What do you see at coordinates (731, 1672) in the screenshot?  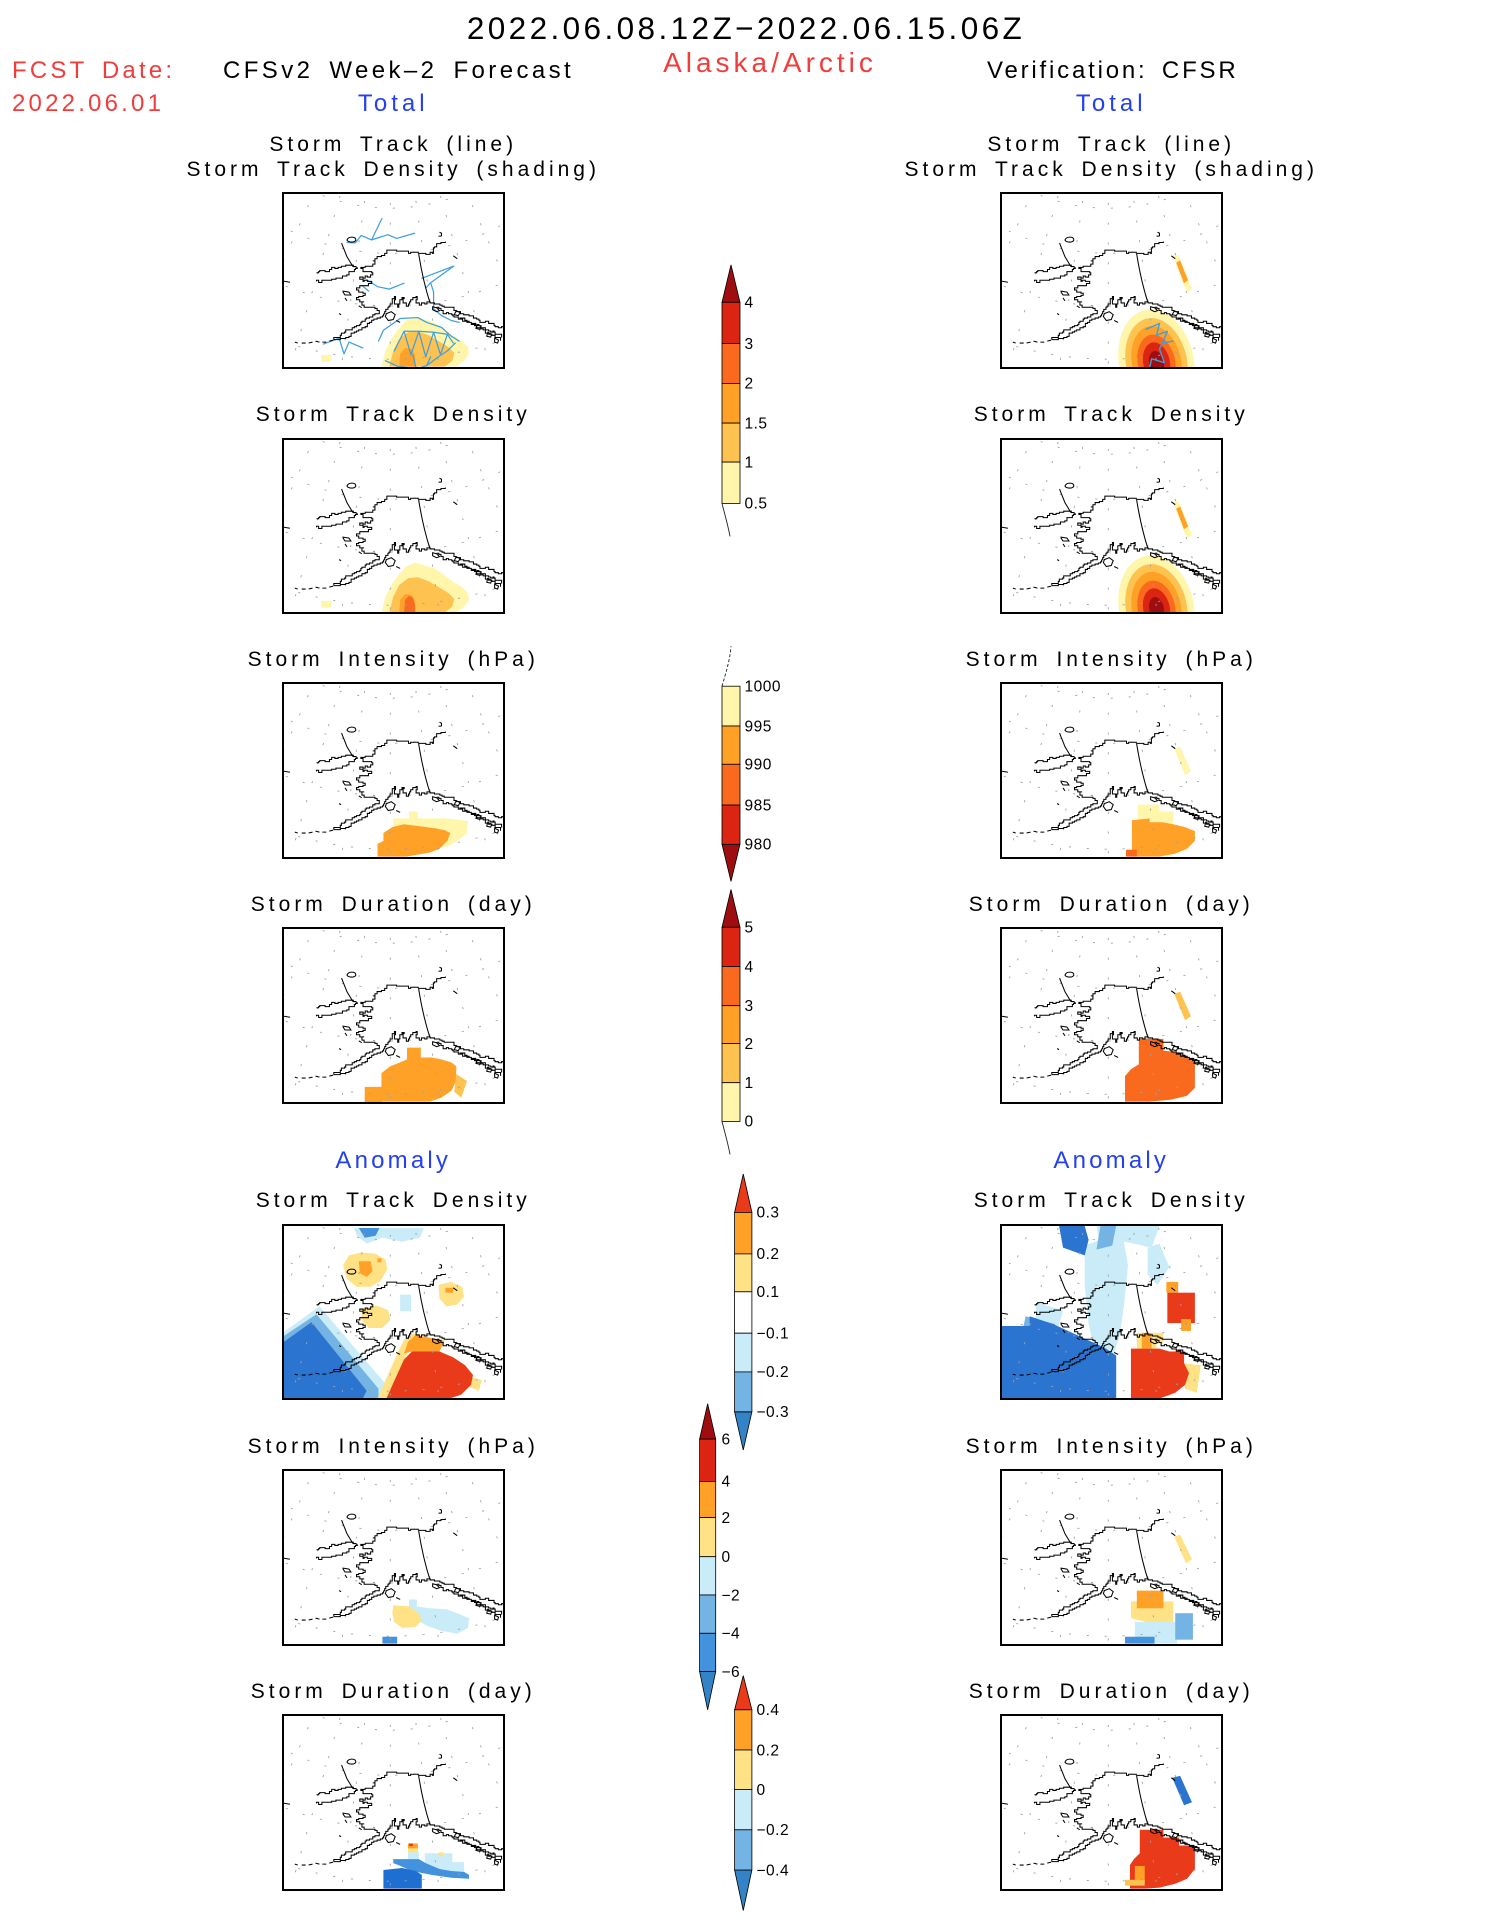 I see `svg-text: −6` at bounding box center [731, 1672].